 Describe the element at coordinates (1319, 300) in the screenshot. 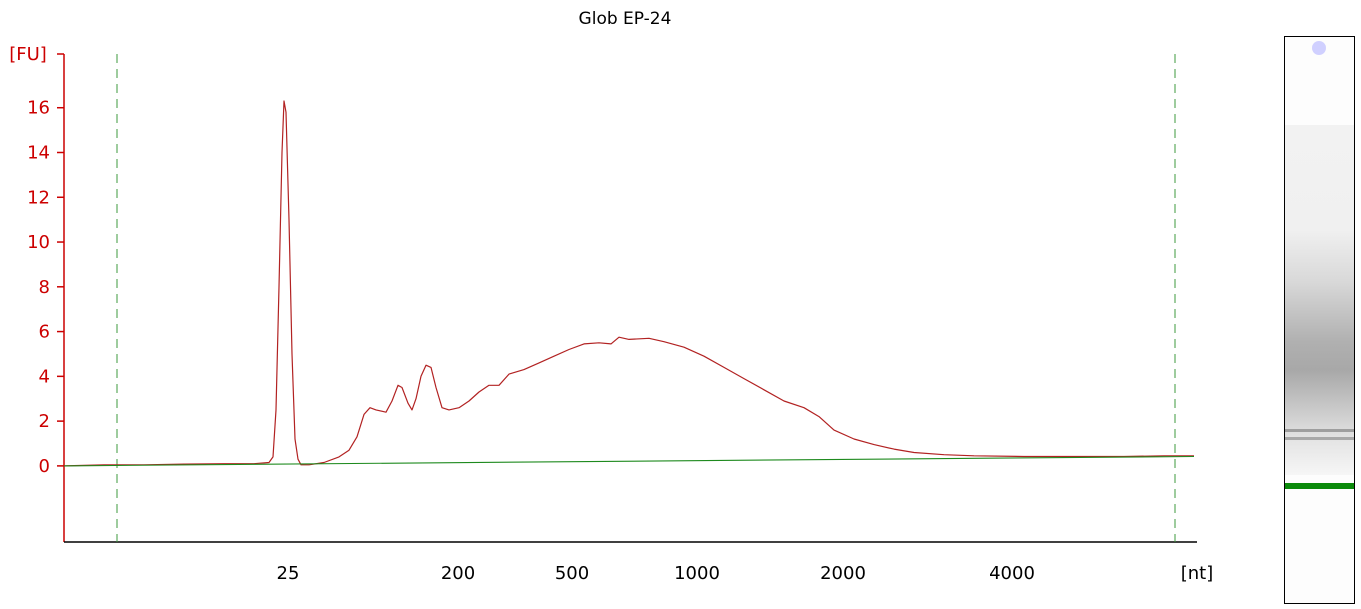

I see `gel-background-smear` at that location.